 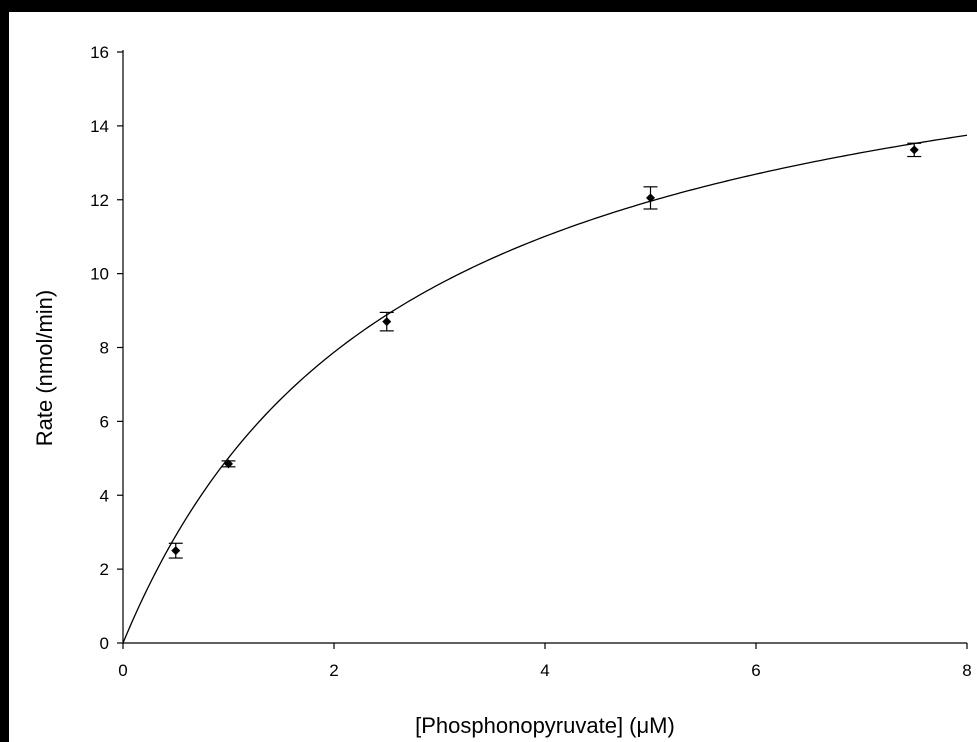 What do you see at coordinates (104, 495) in the screenshot?
I see `y-tick-label: 4` at bounding box center [104, 495].